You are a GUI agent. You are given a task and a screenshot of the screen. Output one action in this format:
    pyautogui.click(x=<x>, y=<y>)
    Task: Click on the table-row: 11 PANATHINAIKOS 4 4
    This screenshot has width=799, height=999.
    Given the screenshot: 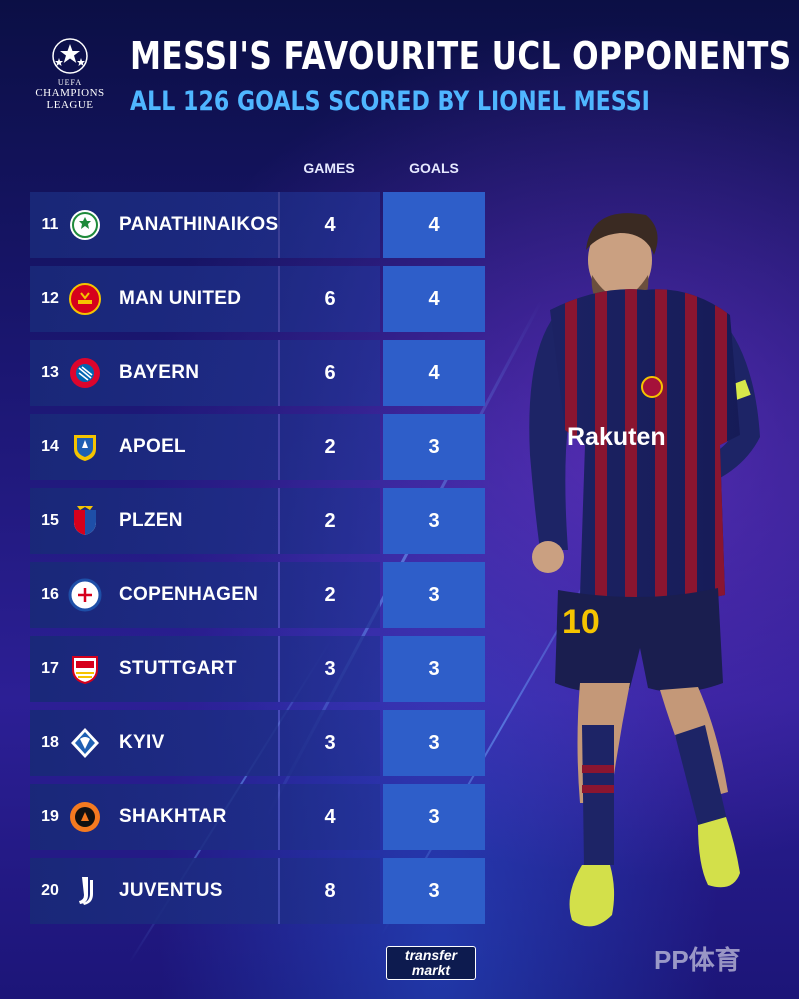 What is the action you would take?
    pyautogui.click(x=257, y=225)
    